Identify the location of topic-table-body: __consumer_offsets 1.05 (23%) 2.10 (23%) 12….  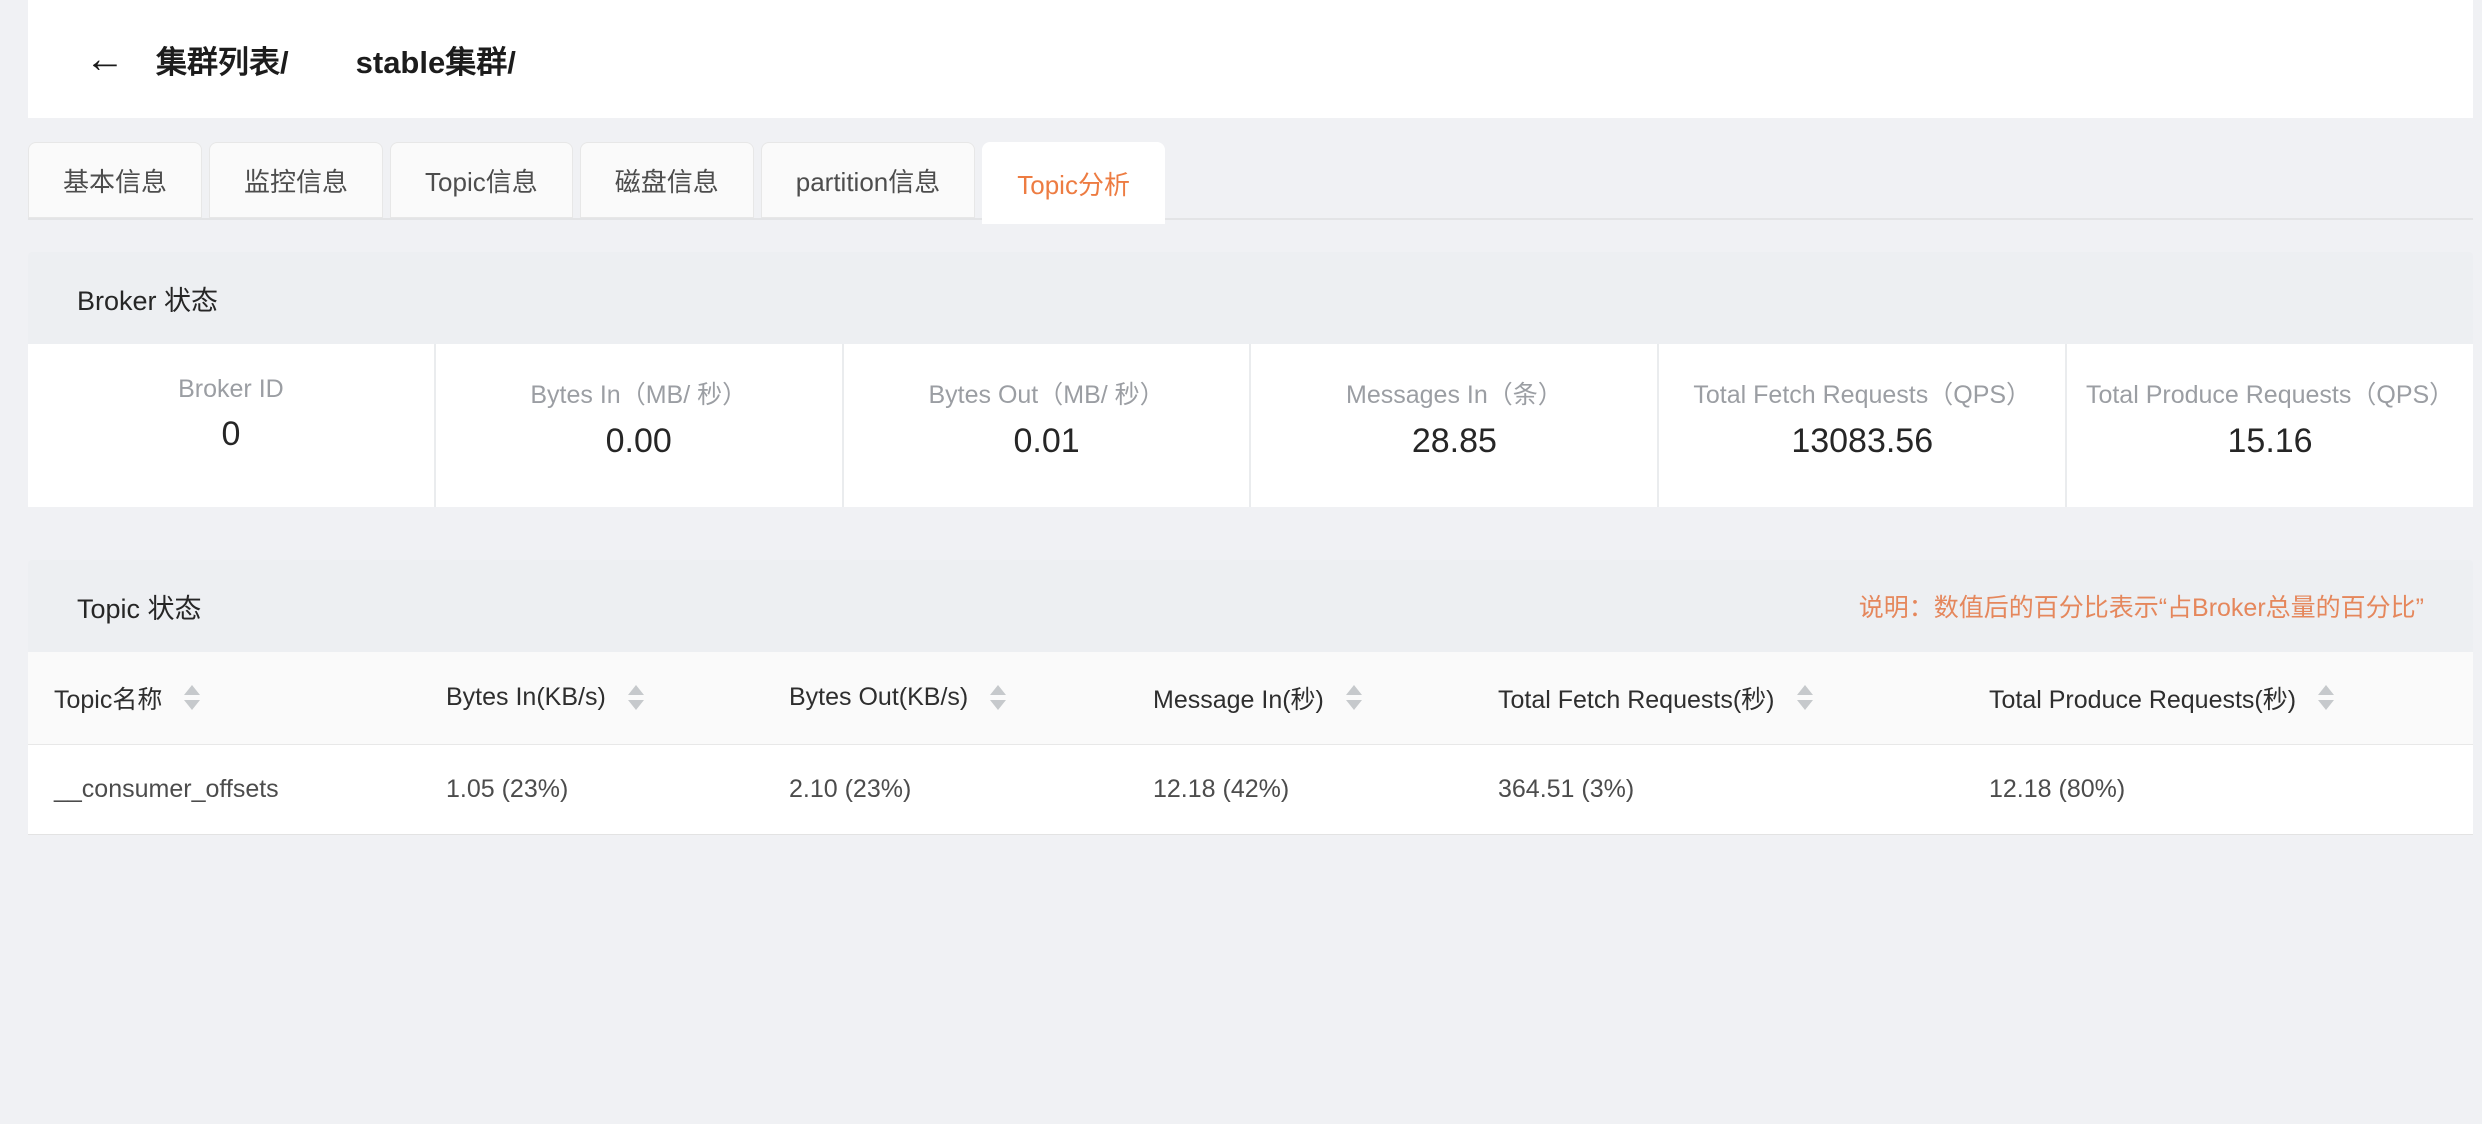
(1250, 789).